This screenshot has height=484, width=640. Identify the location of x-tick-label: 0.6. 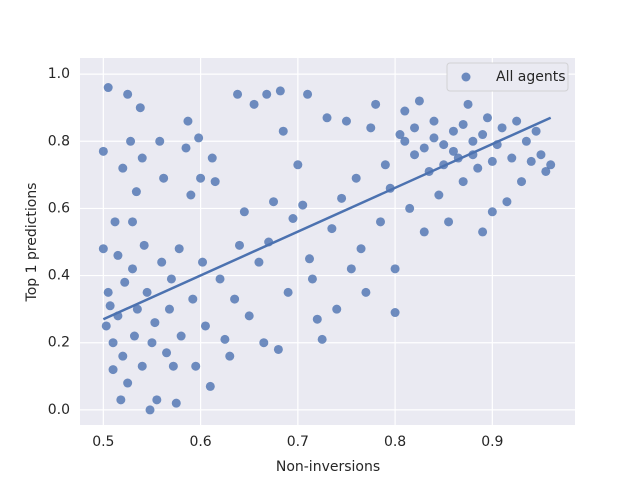
(200, 442).